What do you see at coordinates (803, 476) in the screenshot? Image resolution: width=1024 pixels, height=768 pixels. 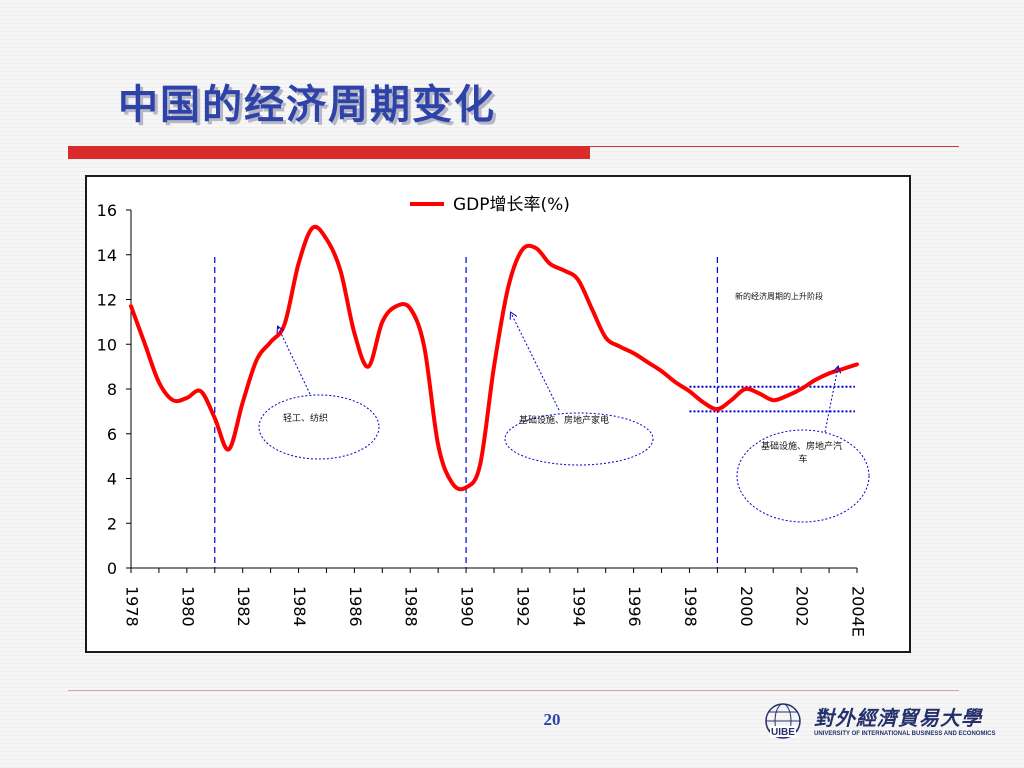 I see `annotation-a3-ellipse` at bounding box center [803, 476].